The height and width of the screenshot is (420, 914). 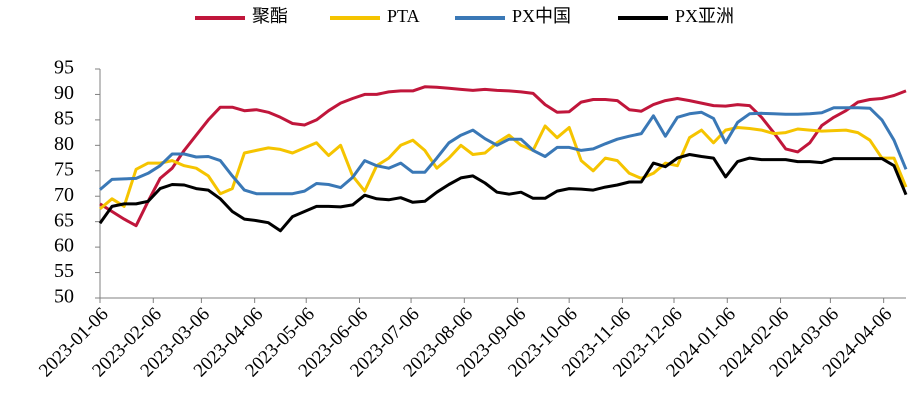 What do you see at coordinates (64, 169) in the screenshot?
I see `y-tick-label: 75` at bounding box center [64, 169].